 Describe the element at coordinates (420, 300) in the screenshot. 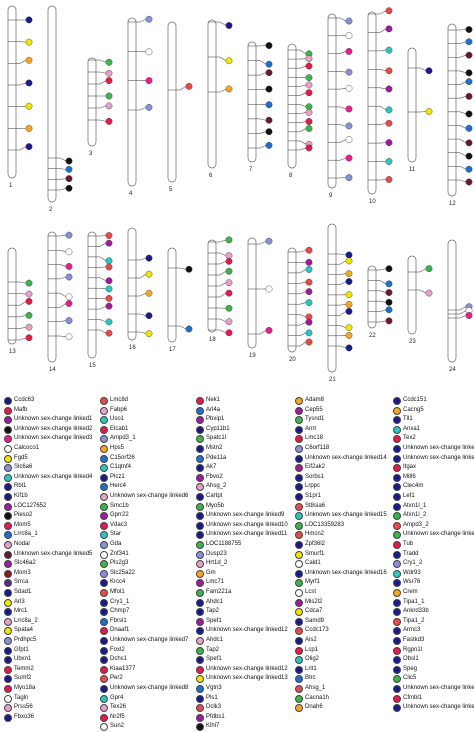

I see `chromosome-23: 23` at that location.